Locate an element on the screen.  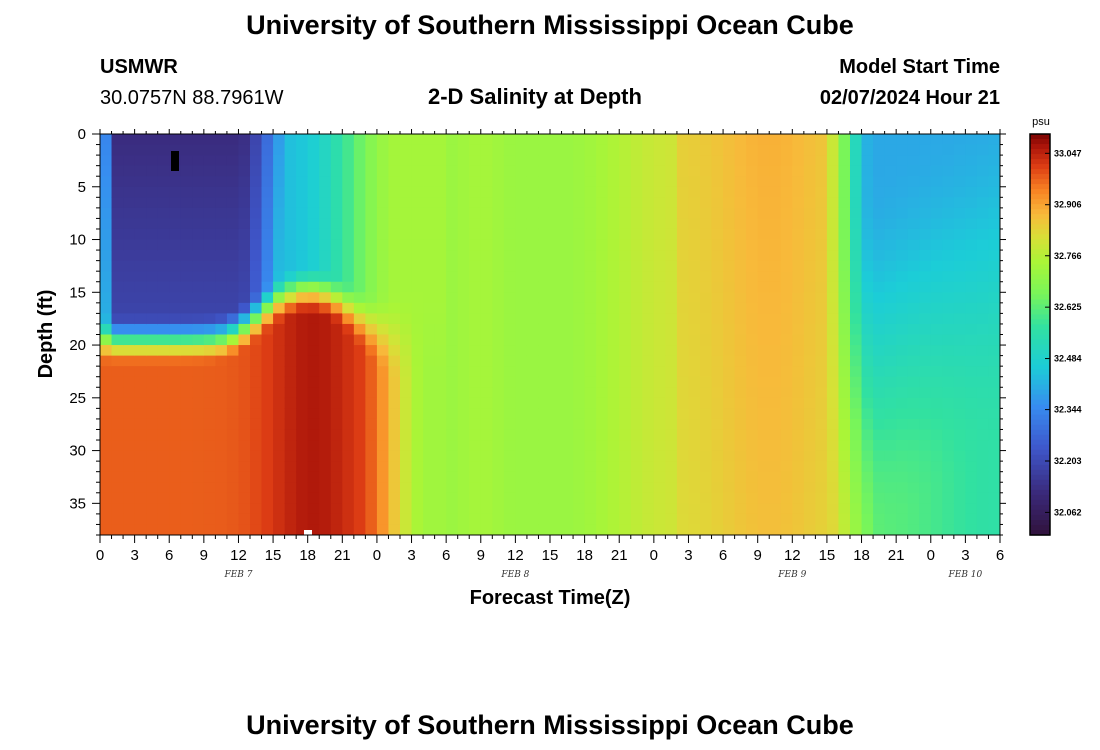
y-tick-label: 20 is located at coordinates (77, 345).